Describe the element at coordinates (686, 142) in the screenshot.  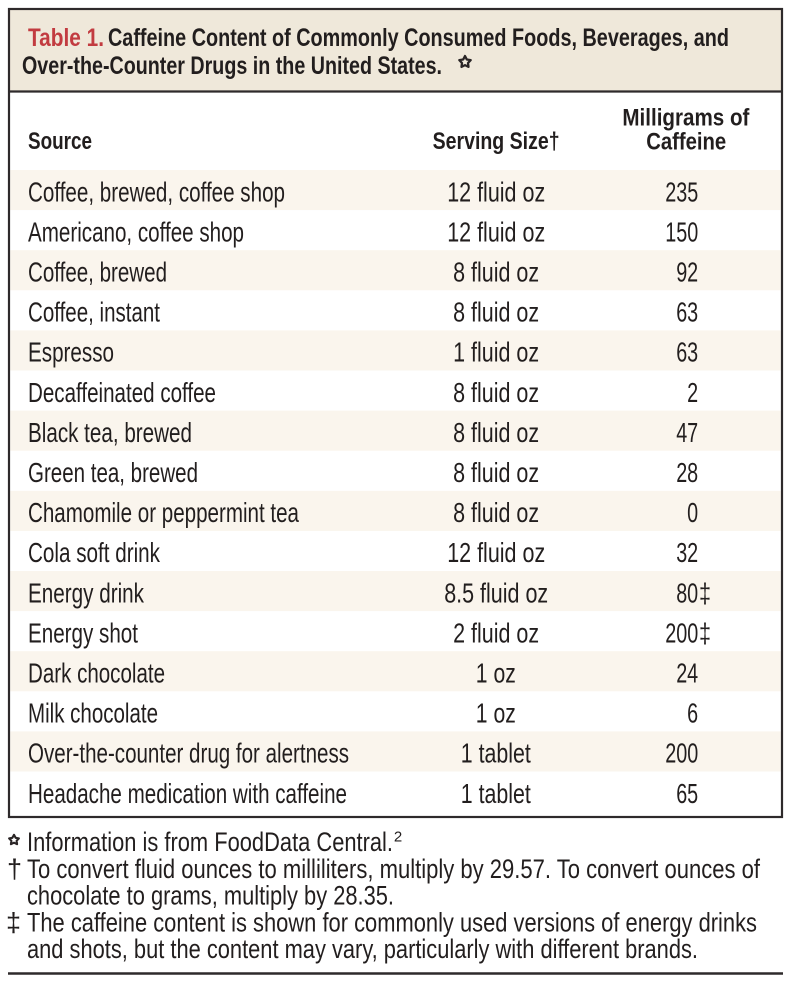
I see `svg-text: Caffeine` at that location.